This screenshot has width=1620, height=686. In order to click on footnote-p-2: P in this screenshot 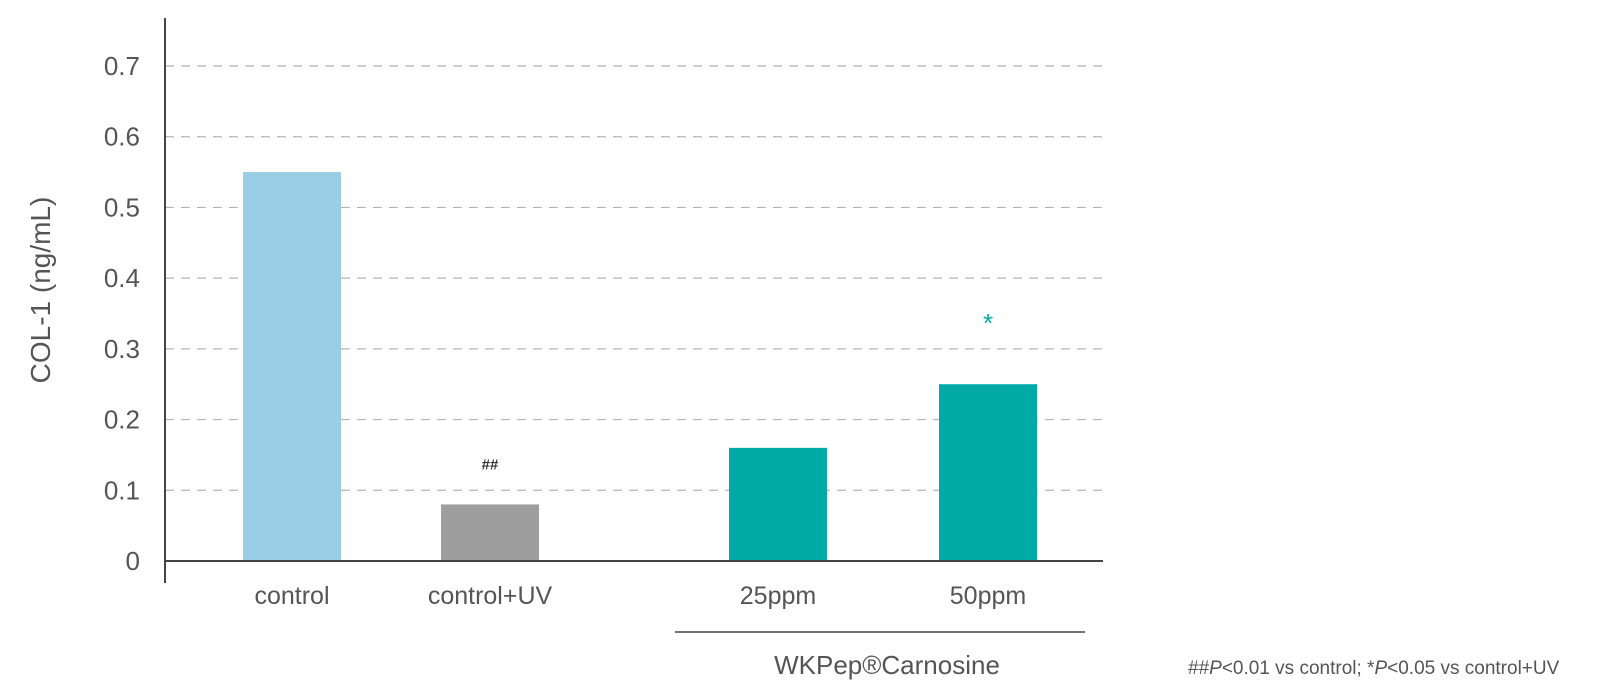, I will do `click(1381, 668)`.